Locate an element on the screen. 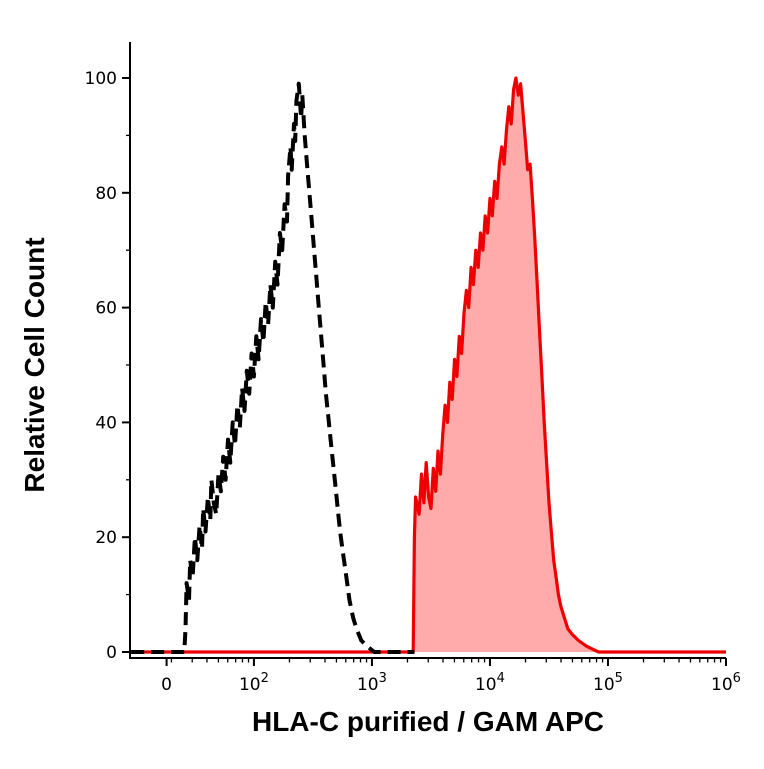 The image size is (764, 769). y-tick-label: 40 is located at coordinates (106, 423).